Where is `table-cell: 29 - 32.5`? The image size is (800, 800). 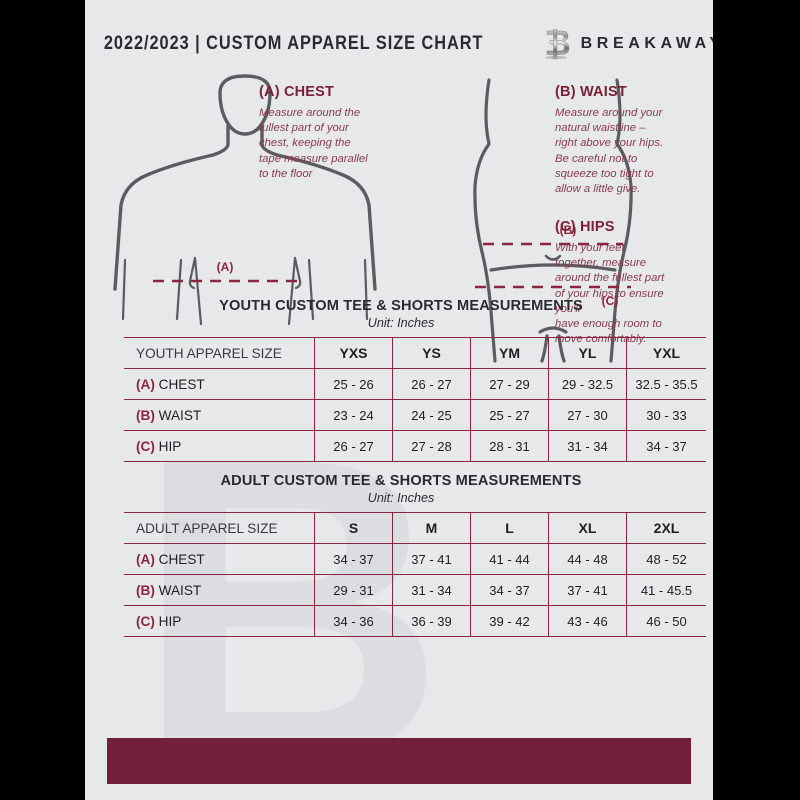
table-cell: 29 - 32.5 is located at coordinates (587, 384).